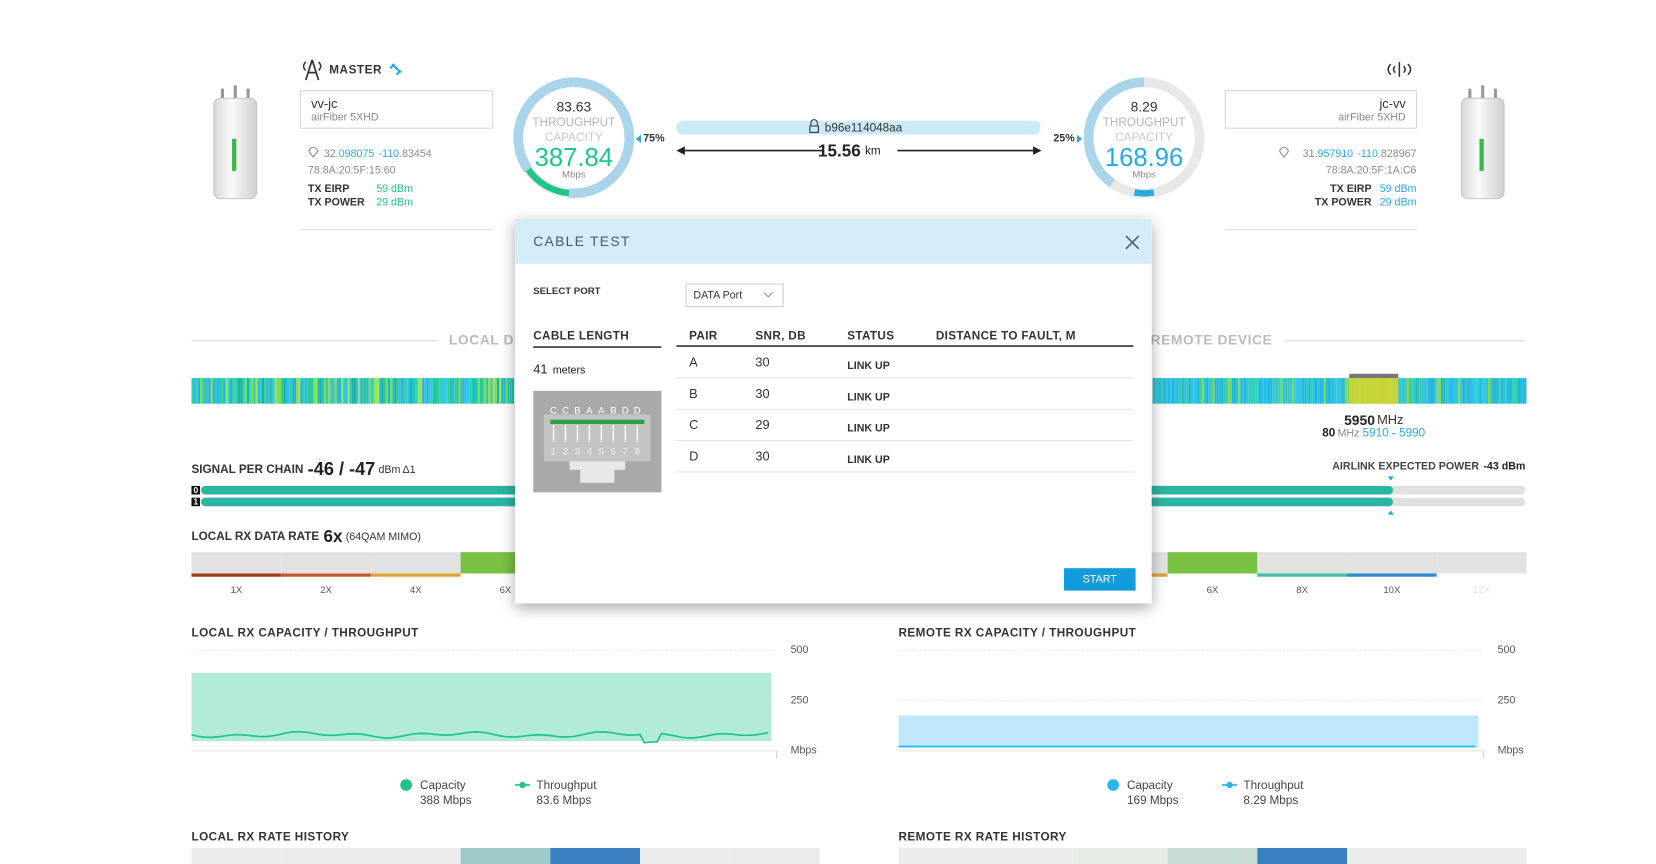 This screenshot has height=864, width=1656. What do you see at coordinates (1144, 158) in the screenshot?
I see `capacity-value: 168.96` at bounding box center [1144, 158].